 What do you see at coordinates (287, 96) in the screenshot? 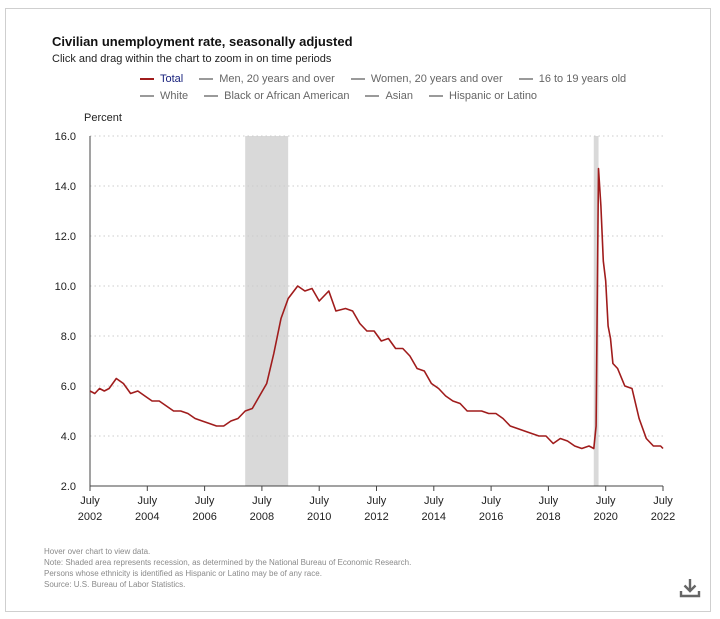
I see `legend-label: Black or African American` at bounding box center [287, 96].